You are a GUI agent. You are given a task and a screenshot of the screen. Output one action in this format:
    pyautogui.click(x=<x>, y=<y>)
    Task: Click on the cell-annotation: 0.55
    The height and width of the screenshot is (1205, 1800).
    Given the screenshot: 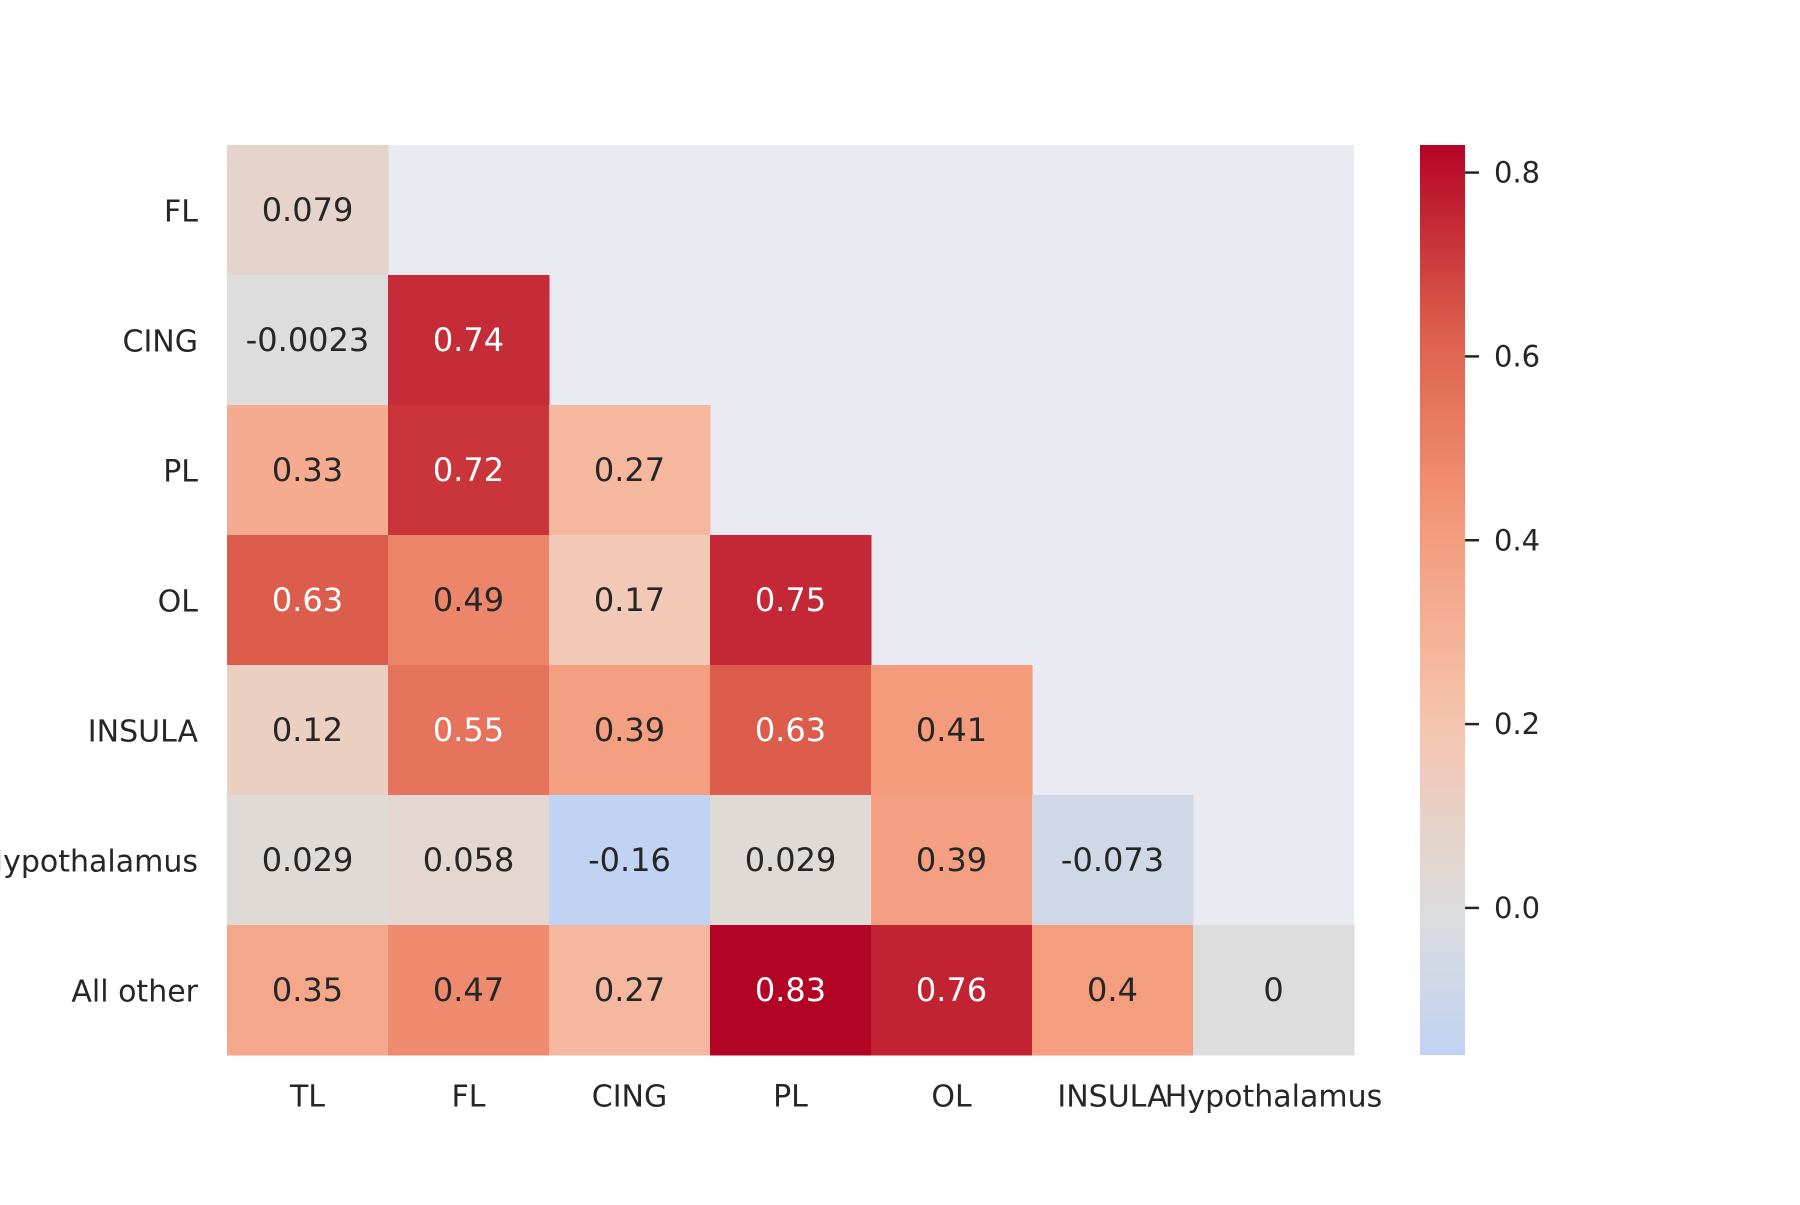 What is the action you would take?
    pyautogui.click(x=468, y=730)
    